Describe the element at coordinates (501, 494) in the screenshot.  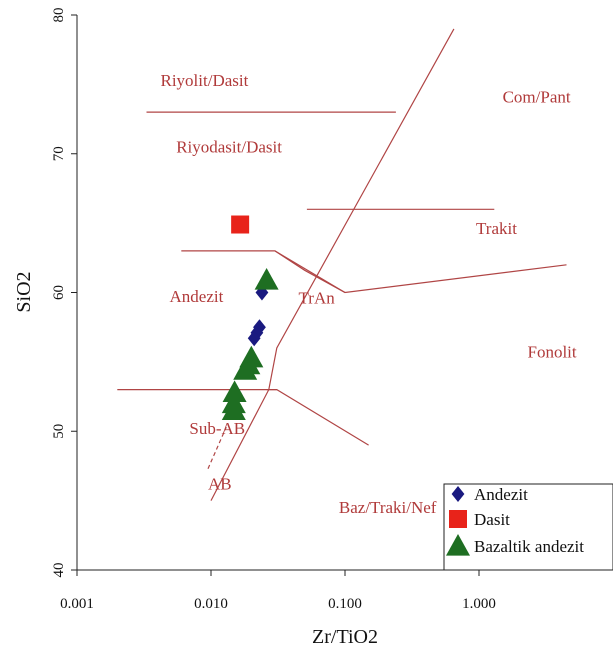
I see `legend-label: Andezit` at that location.